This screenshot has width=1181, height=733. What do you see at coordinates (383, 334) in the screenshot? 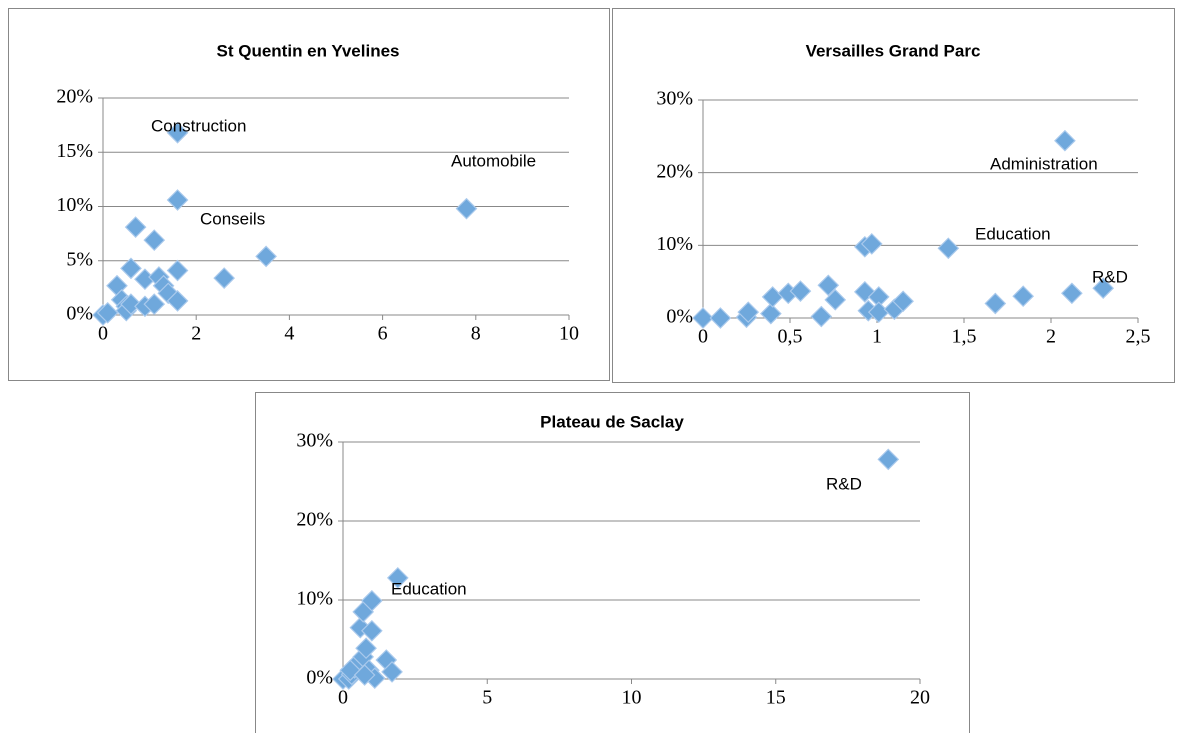
I see `x-tick-label: 6` at bounding box center [383, 334].